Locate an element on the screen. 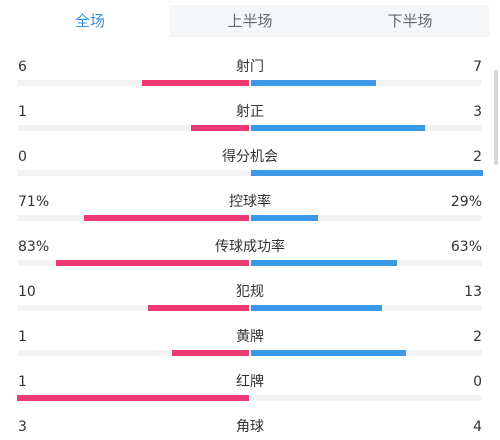 Image resolution: width=500 pixels, height=440 pixels. stat-row: 1 射正 3 is located at coordinates (250, 123).